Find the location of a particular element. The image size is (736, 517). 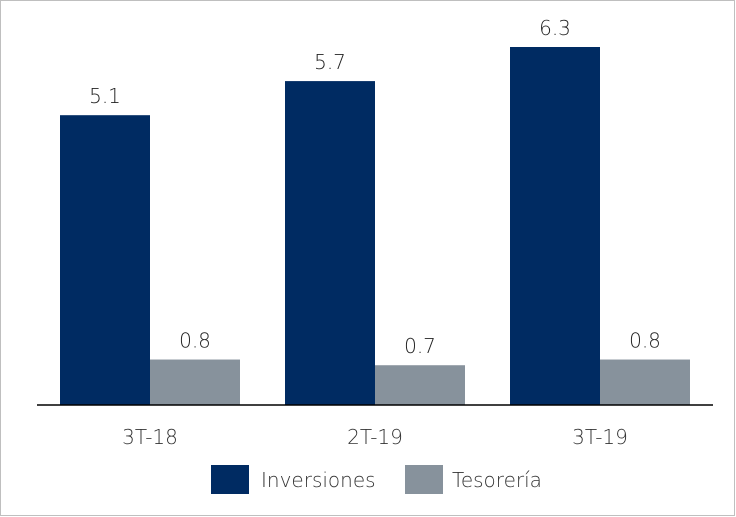

ticks-layer: 3T-18 2T-19 3T-19 is located at coordinates (375, 437).